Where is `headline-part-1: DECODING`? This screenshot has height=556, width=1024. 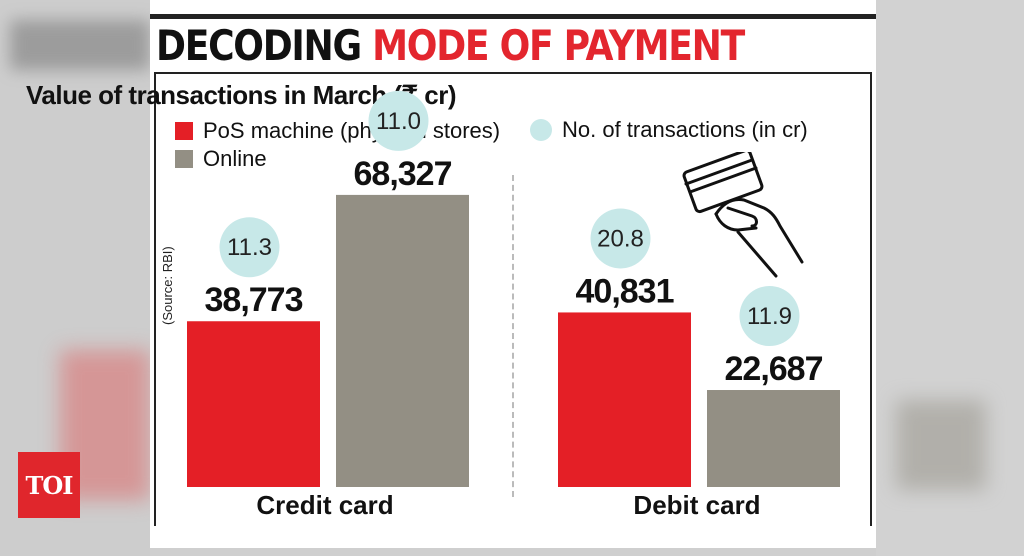 headline-part-1: DECODING is located at coordinates (259, 45).